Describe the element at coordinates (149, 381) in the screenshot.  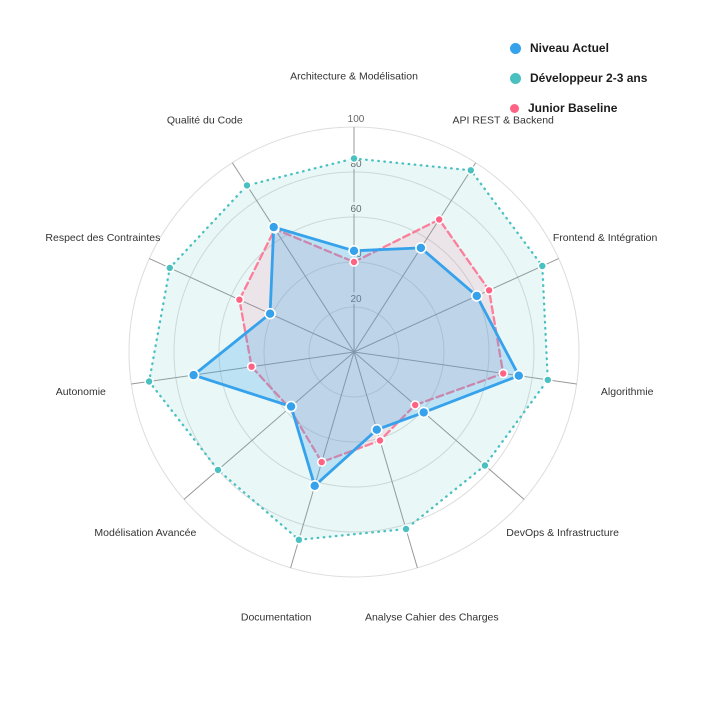
I see `data-point-d-veloppeur-2-3-ans-autonomie` at that location.